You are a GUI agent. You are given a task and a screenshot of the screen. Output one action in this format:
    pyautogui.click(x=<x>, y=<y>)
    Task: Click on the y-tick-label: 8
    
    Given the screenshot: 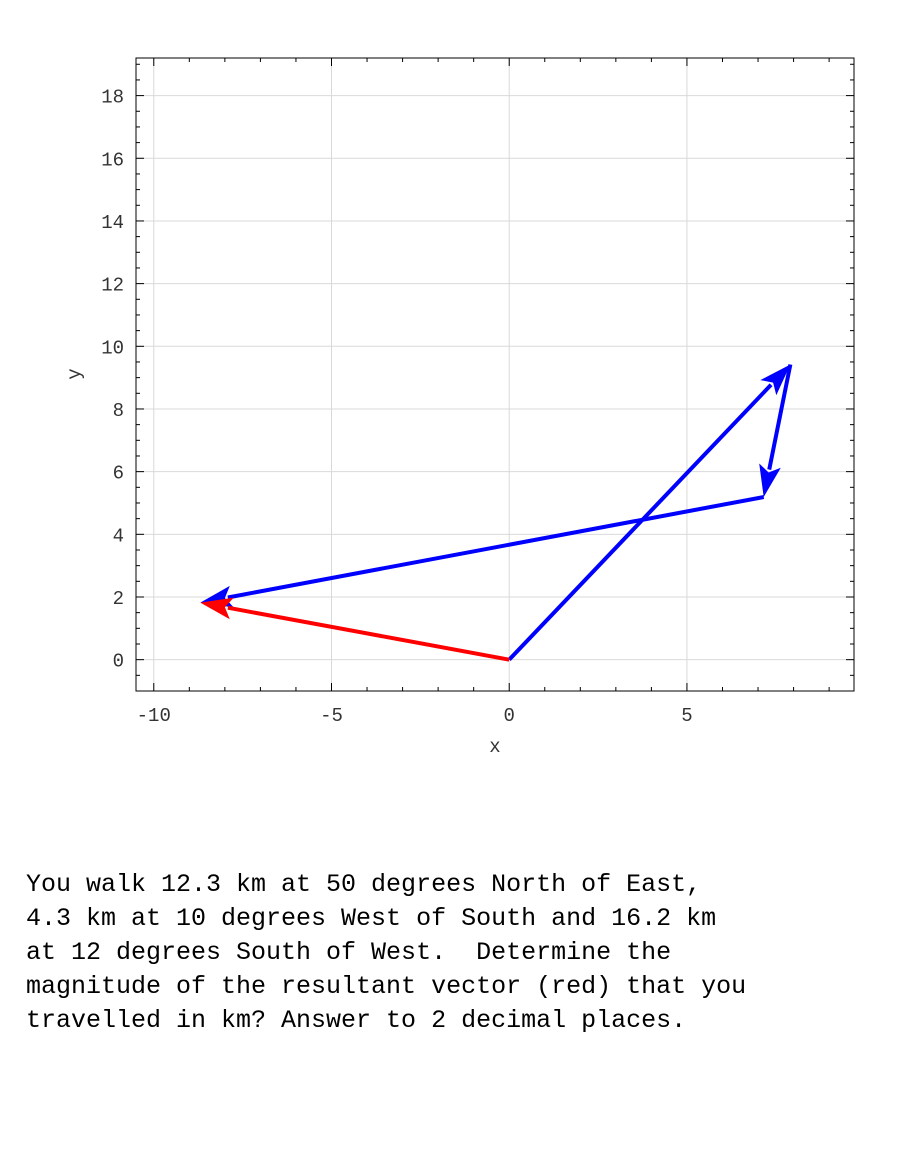 What is the action you would take?
    pyautogui.click(x=118, y=411)
    